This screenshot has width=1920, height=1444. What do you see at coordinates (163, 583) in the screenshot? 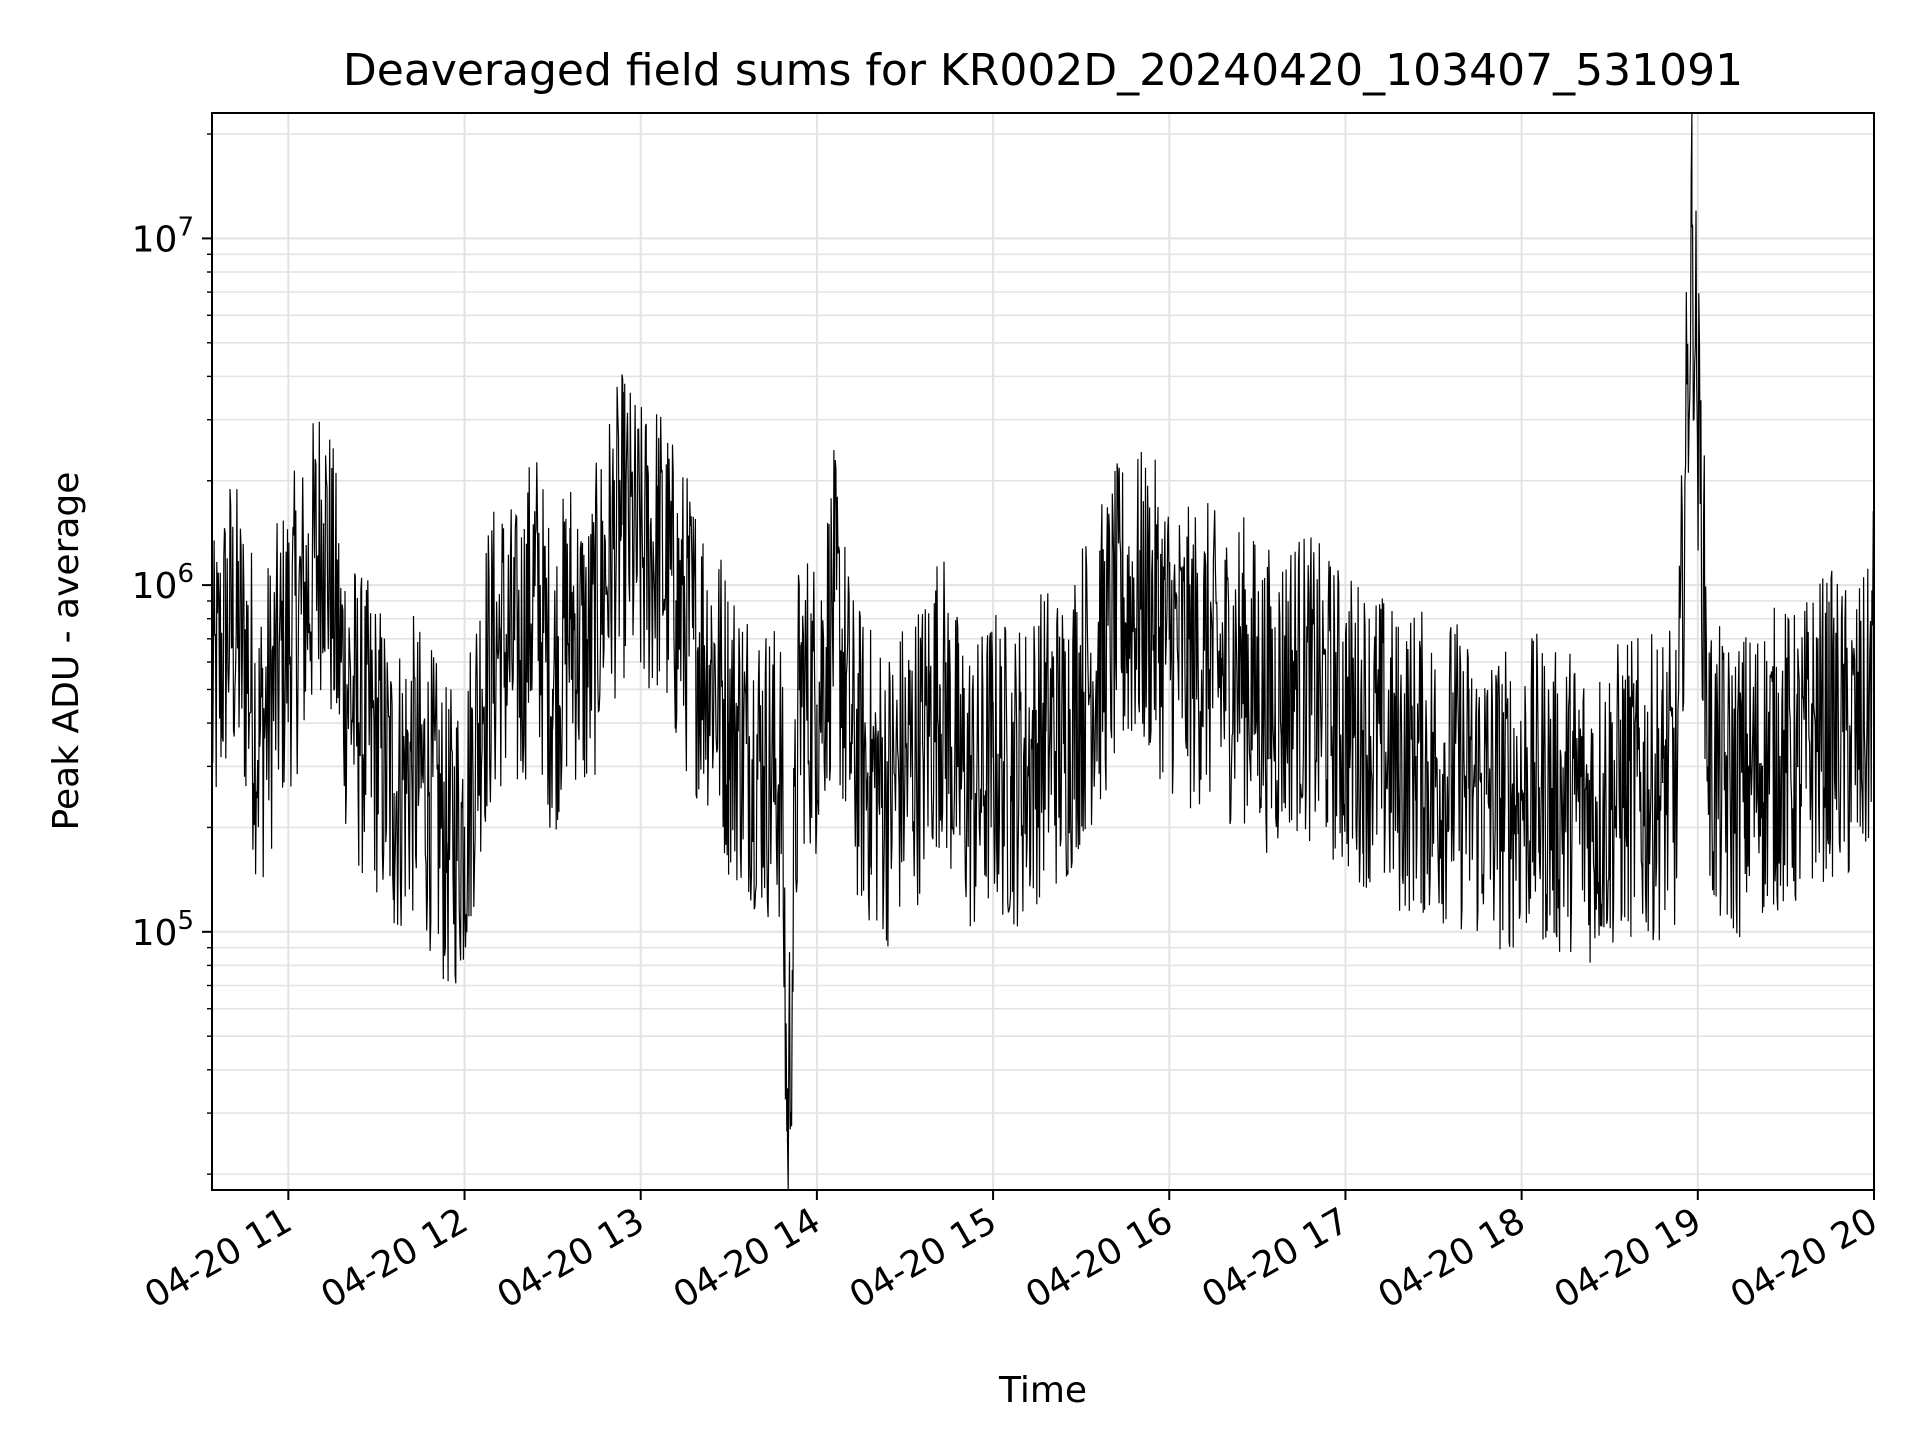
I see `y-tick-label: 10⁶` at bounding box center [163, 583].